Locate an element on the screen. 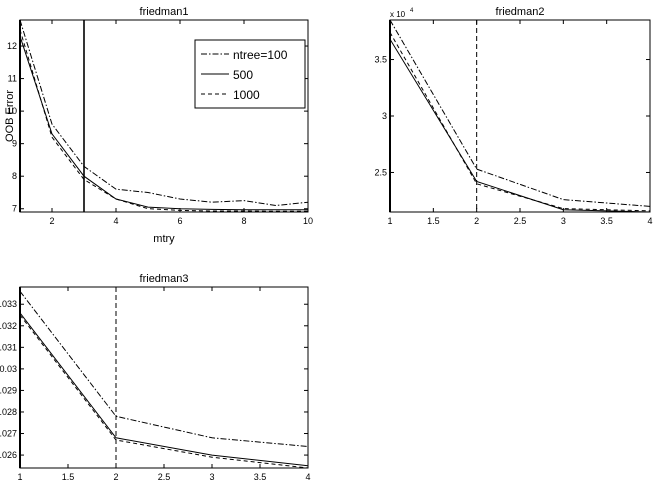 The width and height of the screenshot is (653, 486). x-tick-label: 10 is located at coordinates (308, 221).